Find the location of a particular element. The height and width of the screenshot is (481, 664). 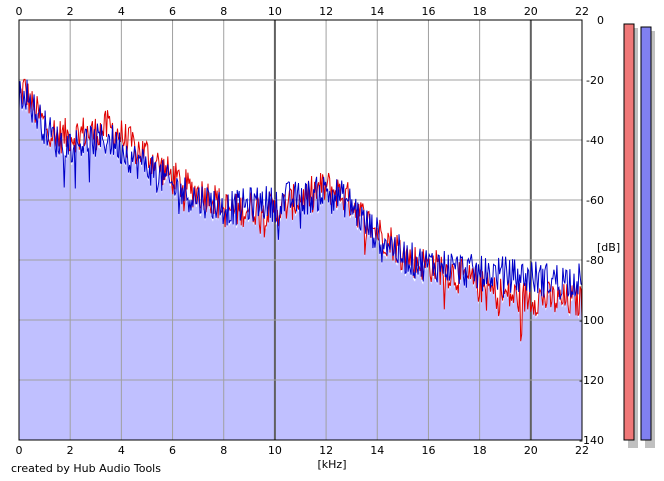

x-tick-bottom-2: 2 is located at coordinates (70, 450).